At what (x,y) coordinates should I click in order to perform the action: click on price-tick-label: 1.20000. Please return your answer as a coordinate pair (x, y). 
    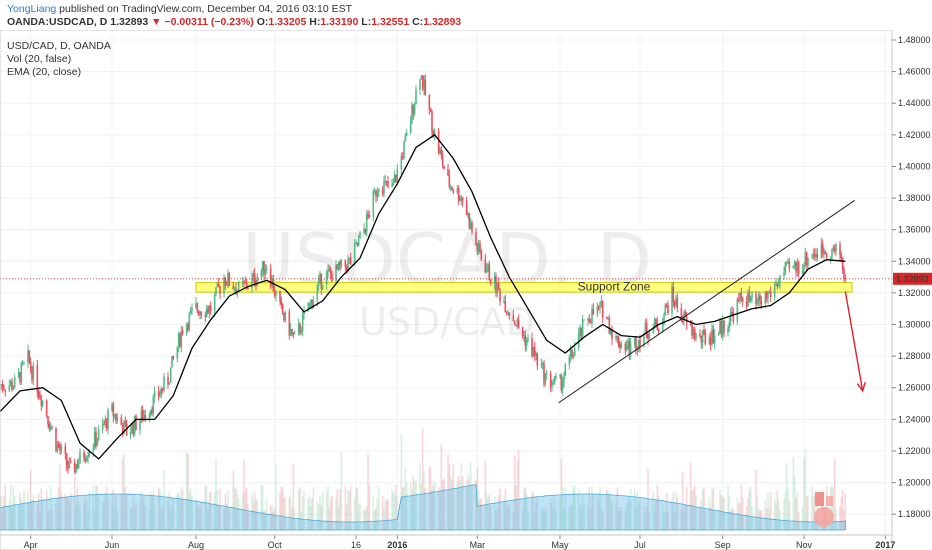
    Looking at the image, I should click on (914, 483).